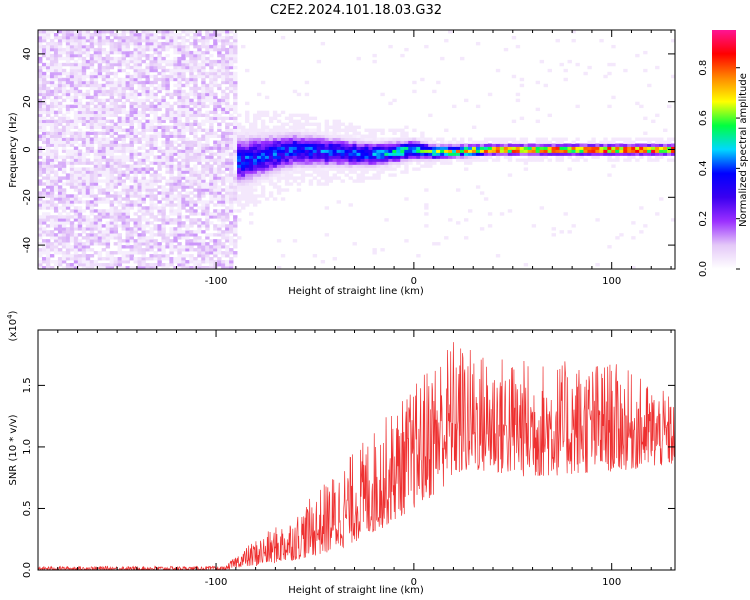 This screenshot has height=600, width=750. I want to click on spectrogram-ytick-label: 40, so click(27, 54).